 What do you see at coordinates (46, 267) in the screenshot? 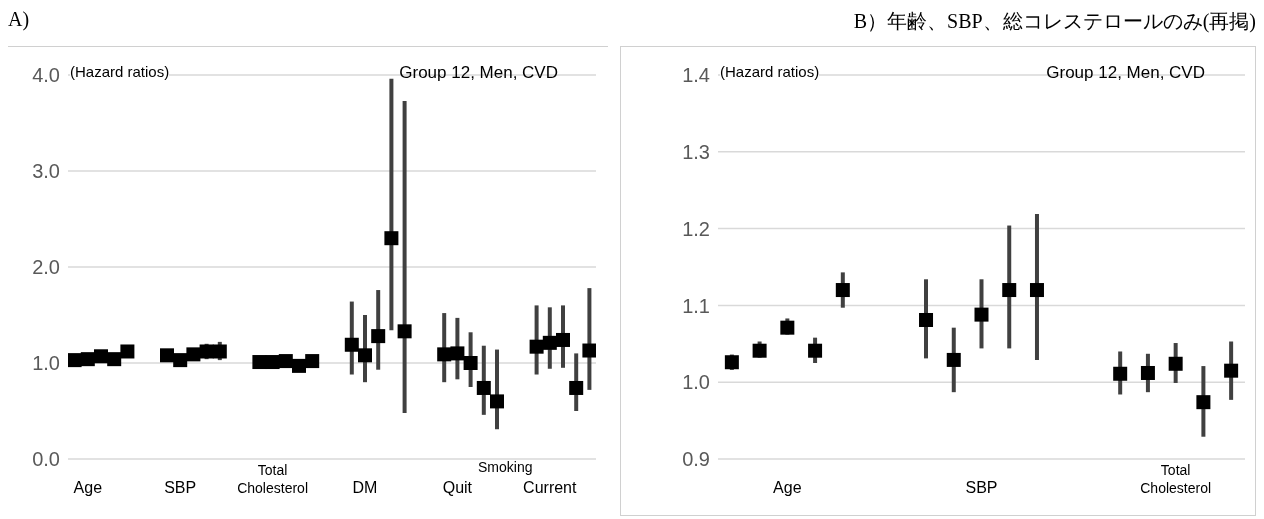
I see `y-tick-label: 2.0` at bounding box center [46, 267].